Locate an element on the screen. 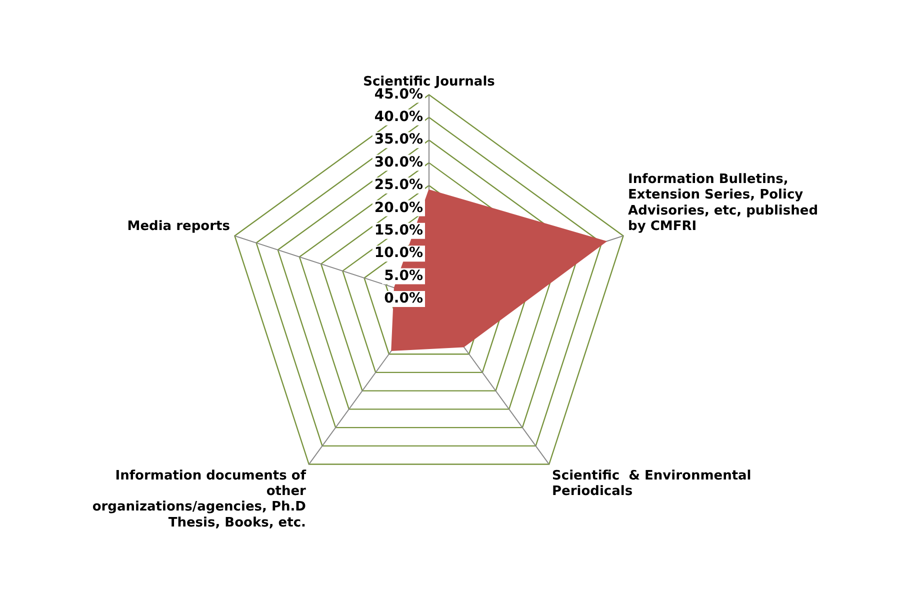  y-tick-label: 0.0% is located at coordinates (403, 298).